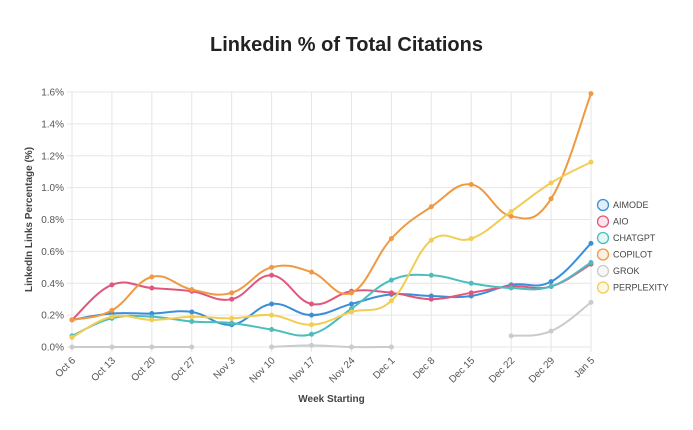 Image resolution: width=693 pixels, height=430 pixels. What do you see at coordinates (462, 370) in the screenshot?
I see `x-tick-label: Dec 15` at bounding box center [462, 370].